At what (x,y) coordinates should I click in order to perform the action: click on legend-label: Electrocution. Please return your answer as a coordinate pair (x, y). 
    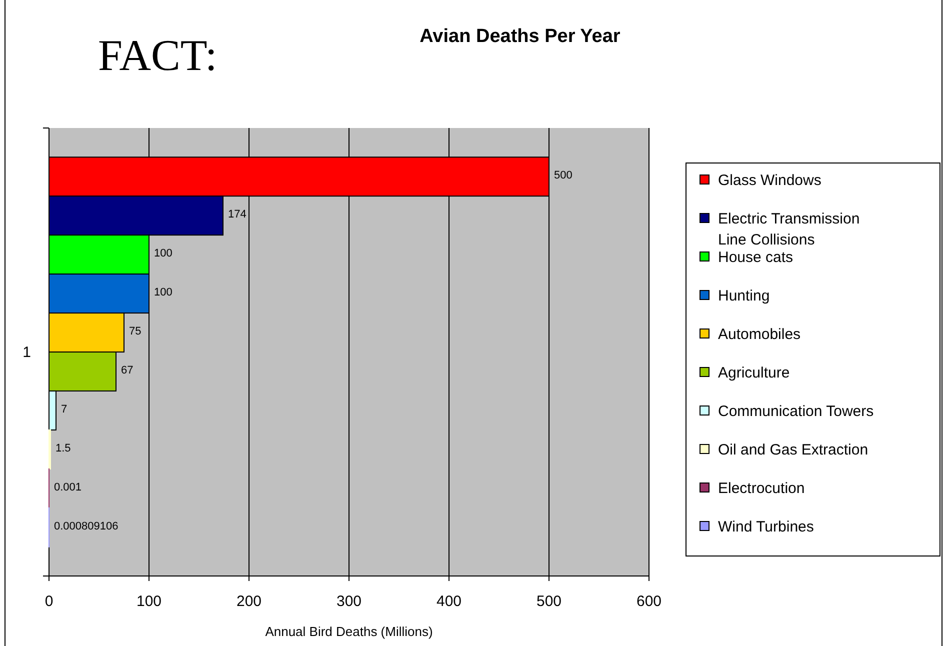
    Looking at the image, I should click on (761, 488).